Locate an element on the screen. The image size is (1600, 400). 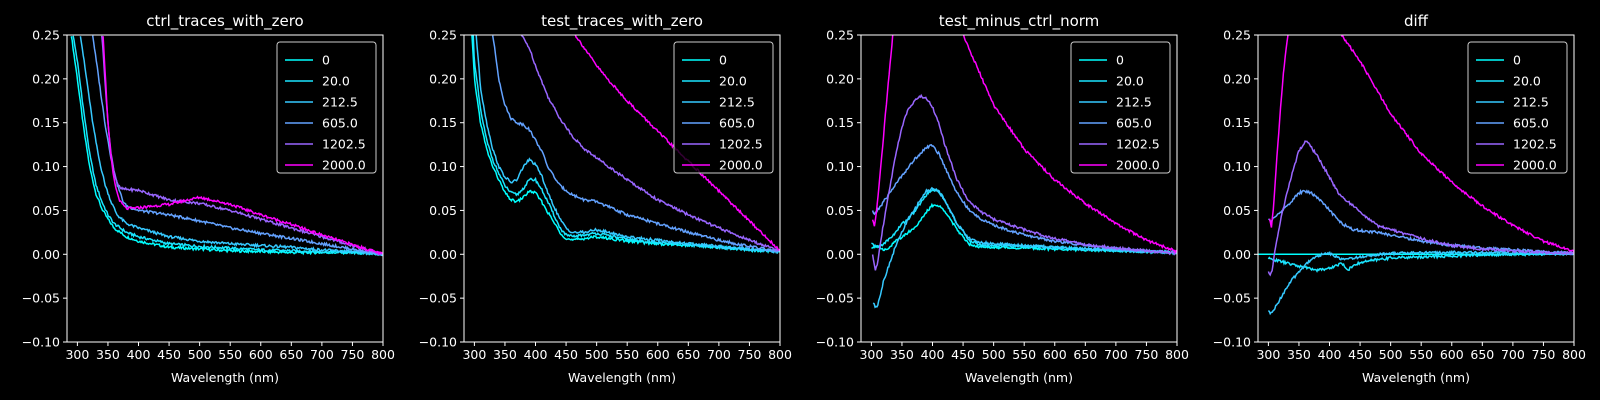
y-tick-label: 0.00 is located at coordinates (840, 254).